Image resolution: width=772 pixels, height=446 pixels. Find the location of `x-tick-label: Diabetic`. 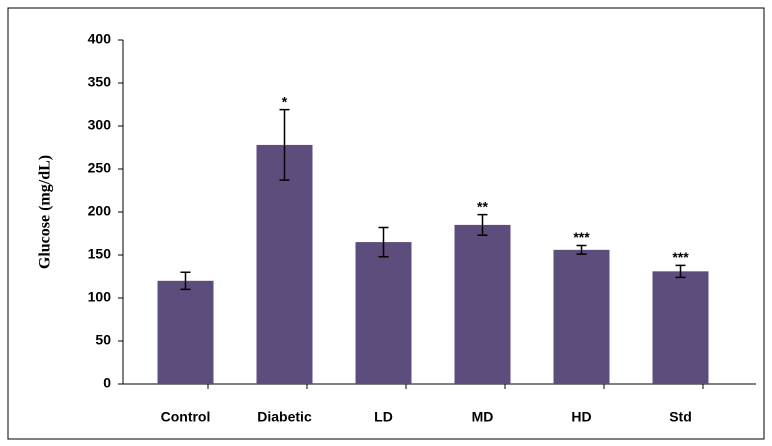

x-tick-label: Diabetic is located at coordinates (284, 417).